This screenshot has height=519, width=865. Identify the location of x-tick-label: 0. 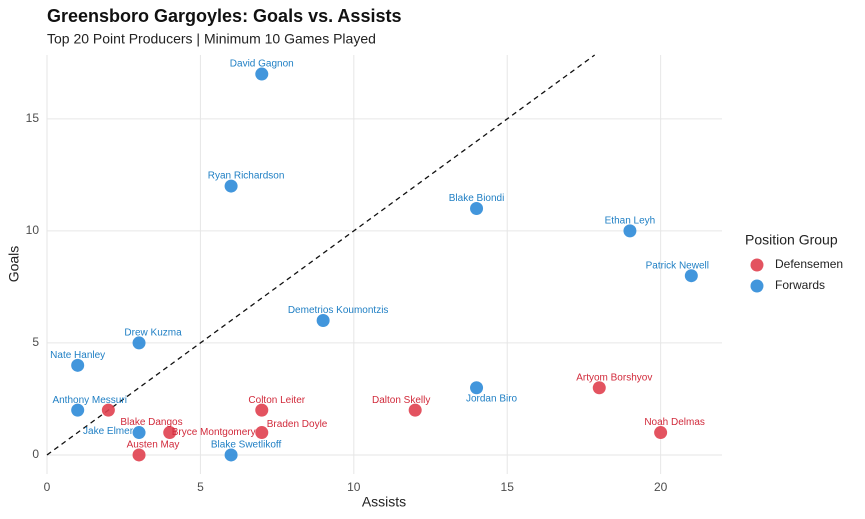
(47, 487).